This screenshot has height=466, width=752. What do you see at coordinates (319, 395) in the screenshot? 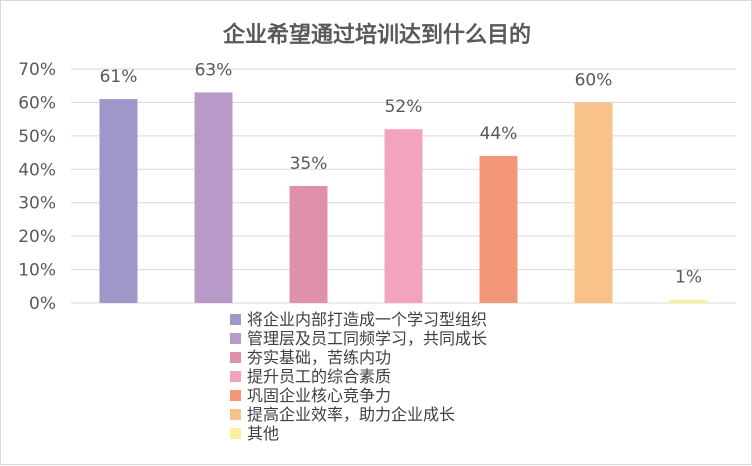
I see `legend-label: 巩固企业核心竞争力` at bounding box center [319, 395].